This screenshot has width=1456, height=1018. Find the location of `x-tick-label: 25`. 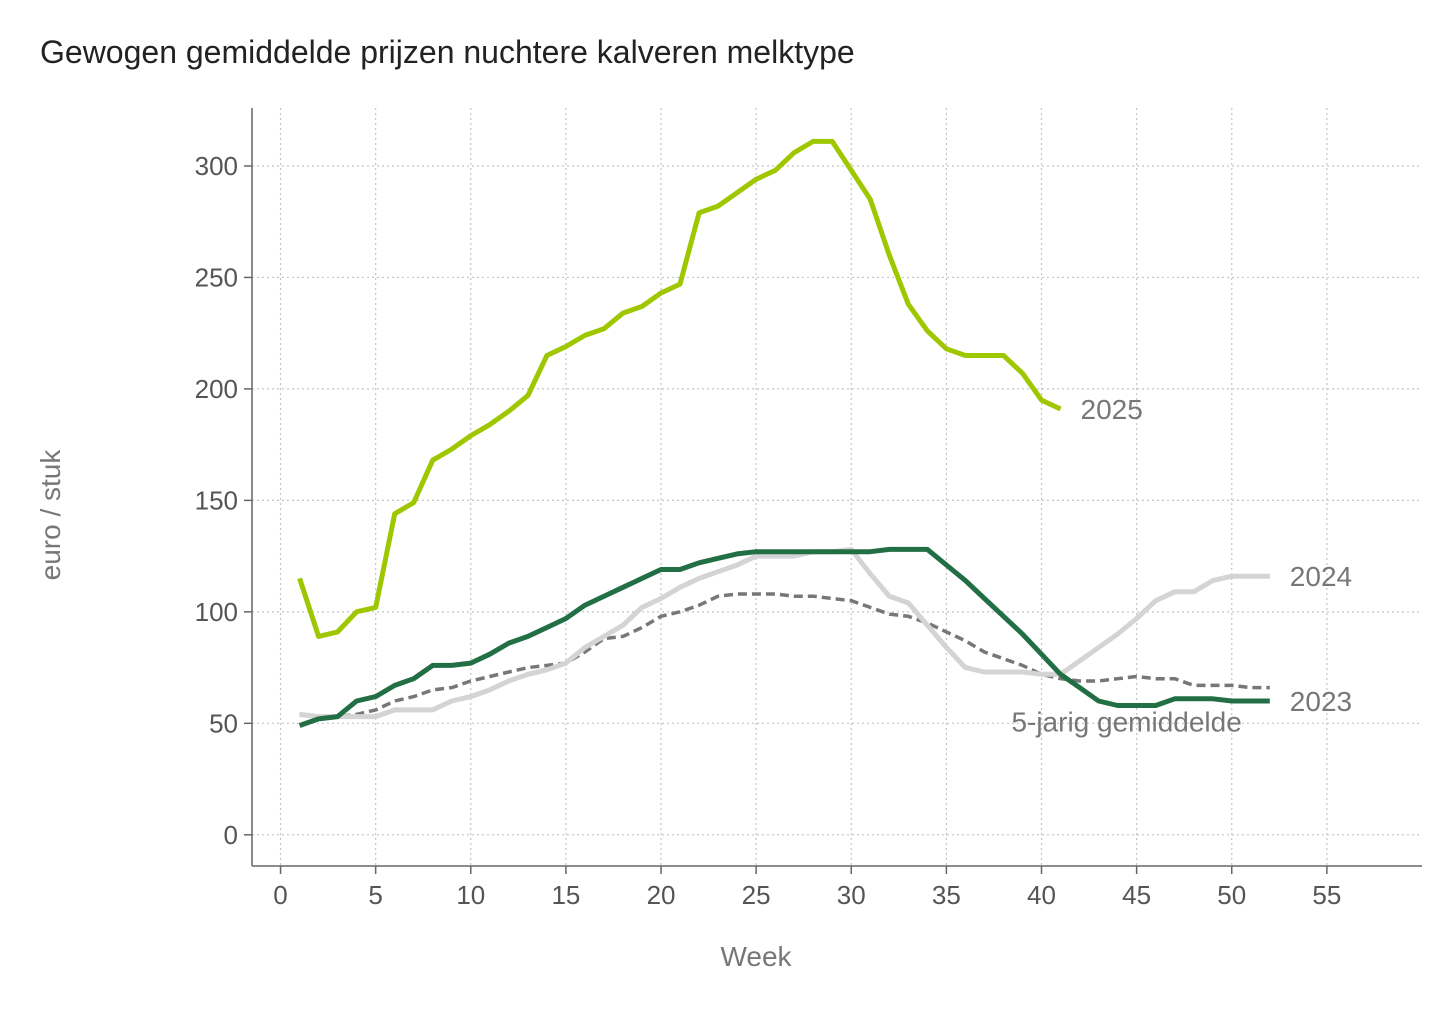

x-tick-label: 25 is located at coordinates (756, 895).